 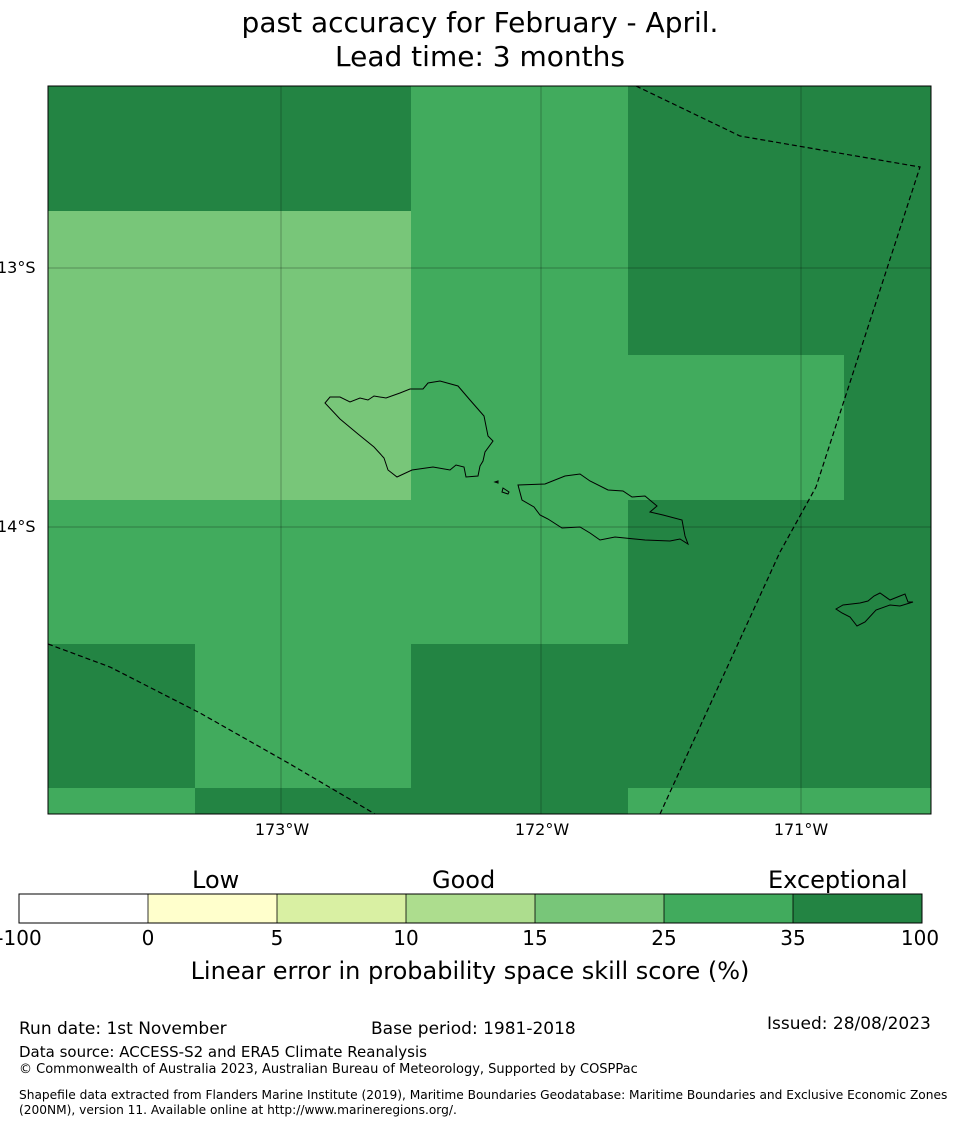 I want to click on colorbar, so click(x=470, y=908).